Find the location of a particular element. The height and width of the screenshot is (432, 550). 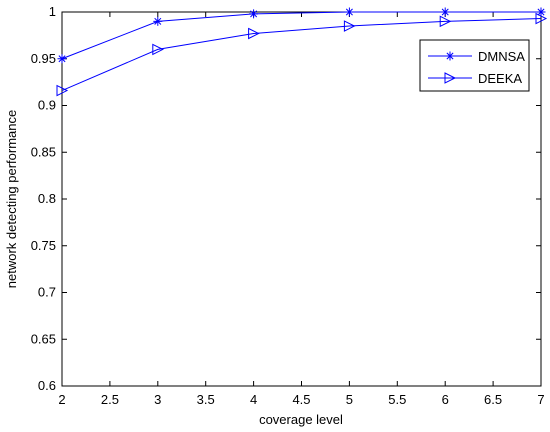

legend-label-dmnsa: DMNSA is located at coordinates (501, 56).